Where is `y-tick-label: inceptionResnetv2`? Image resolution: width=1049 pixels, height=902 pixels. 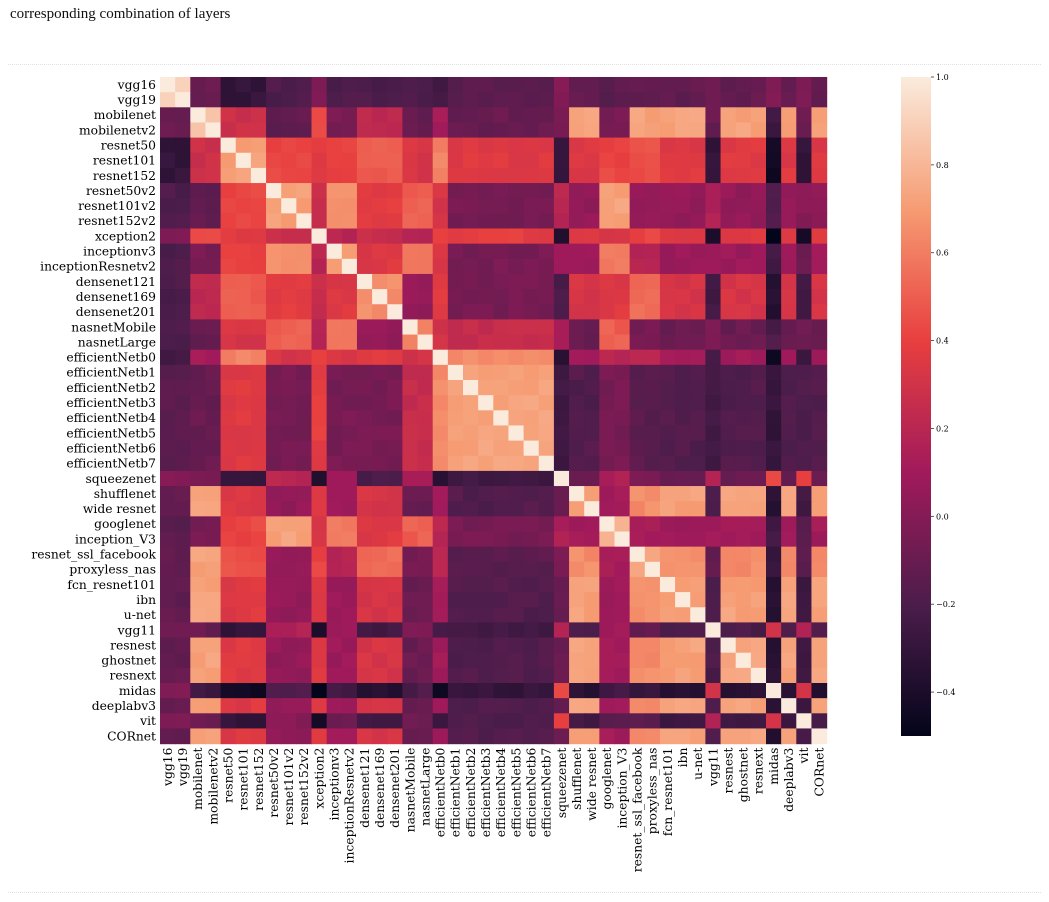 y-tick-label: inceptionResnetv2 is located at coordinates (98, 267).